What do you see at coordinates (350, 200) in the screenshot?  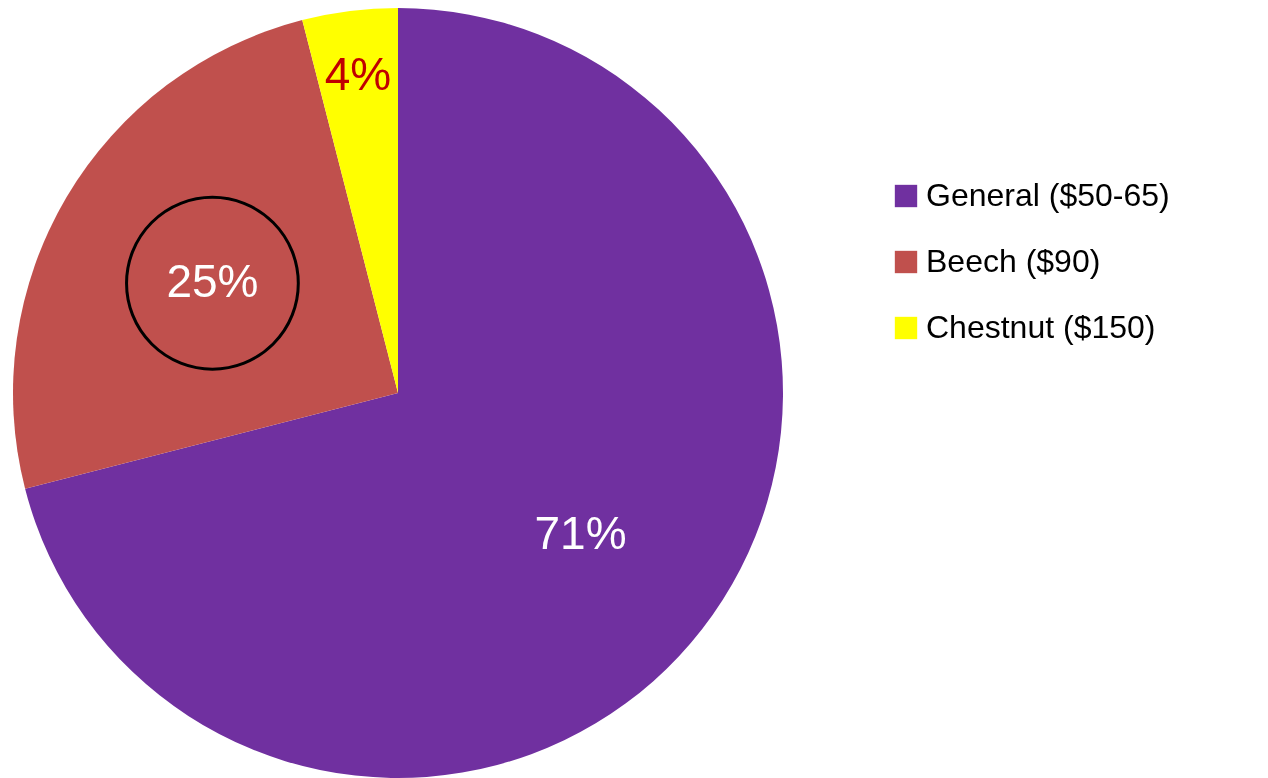 I see `pie-slice` at bounding box center [350, 200].